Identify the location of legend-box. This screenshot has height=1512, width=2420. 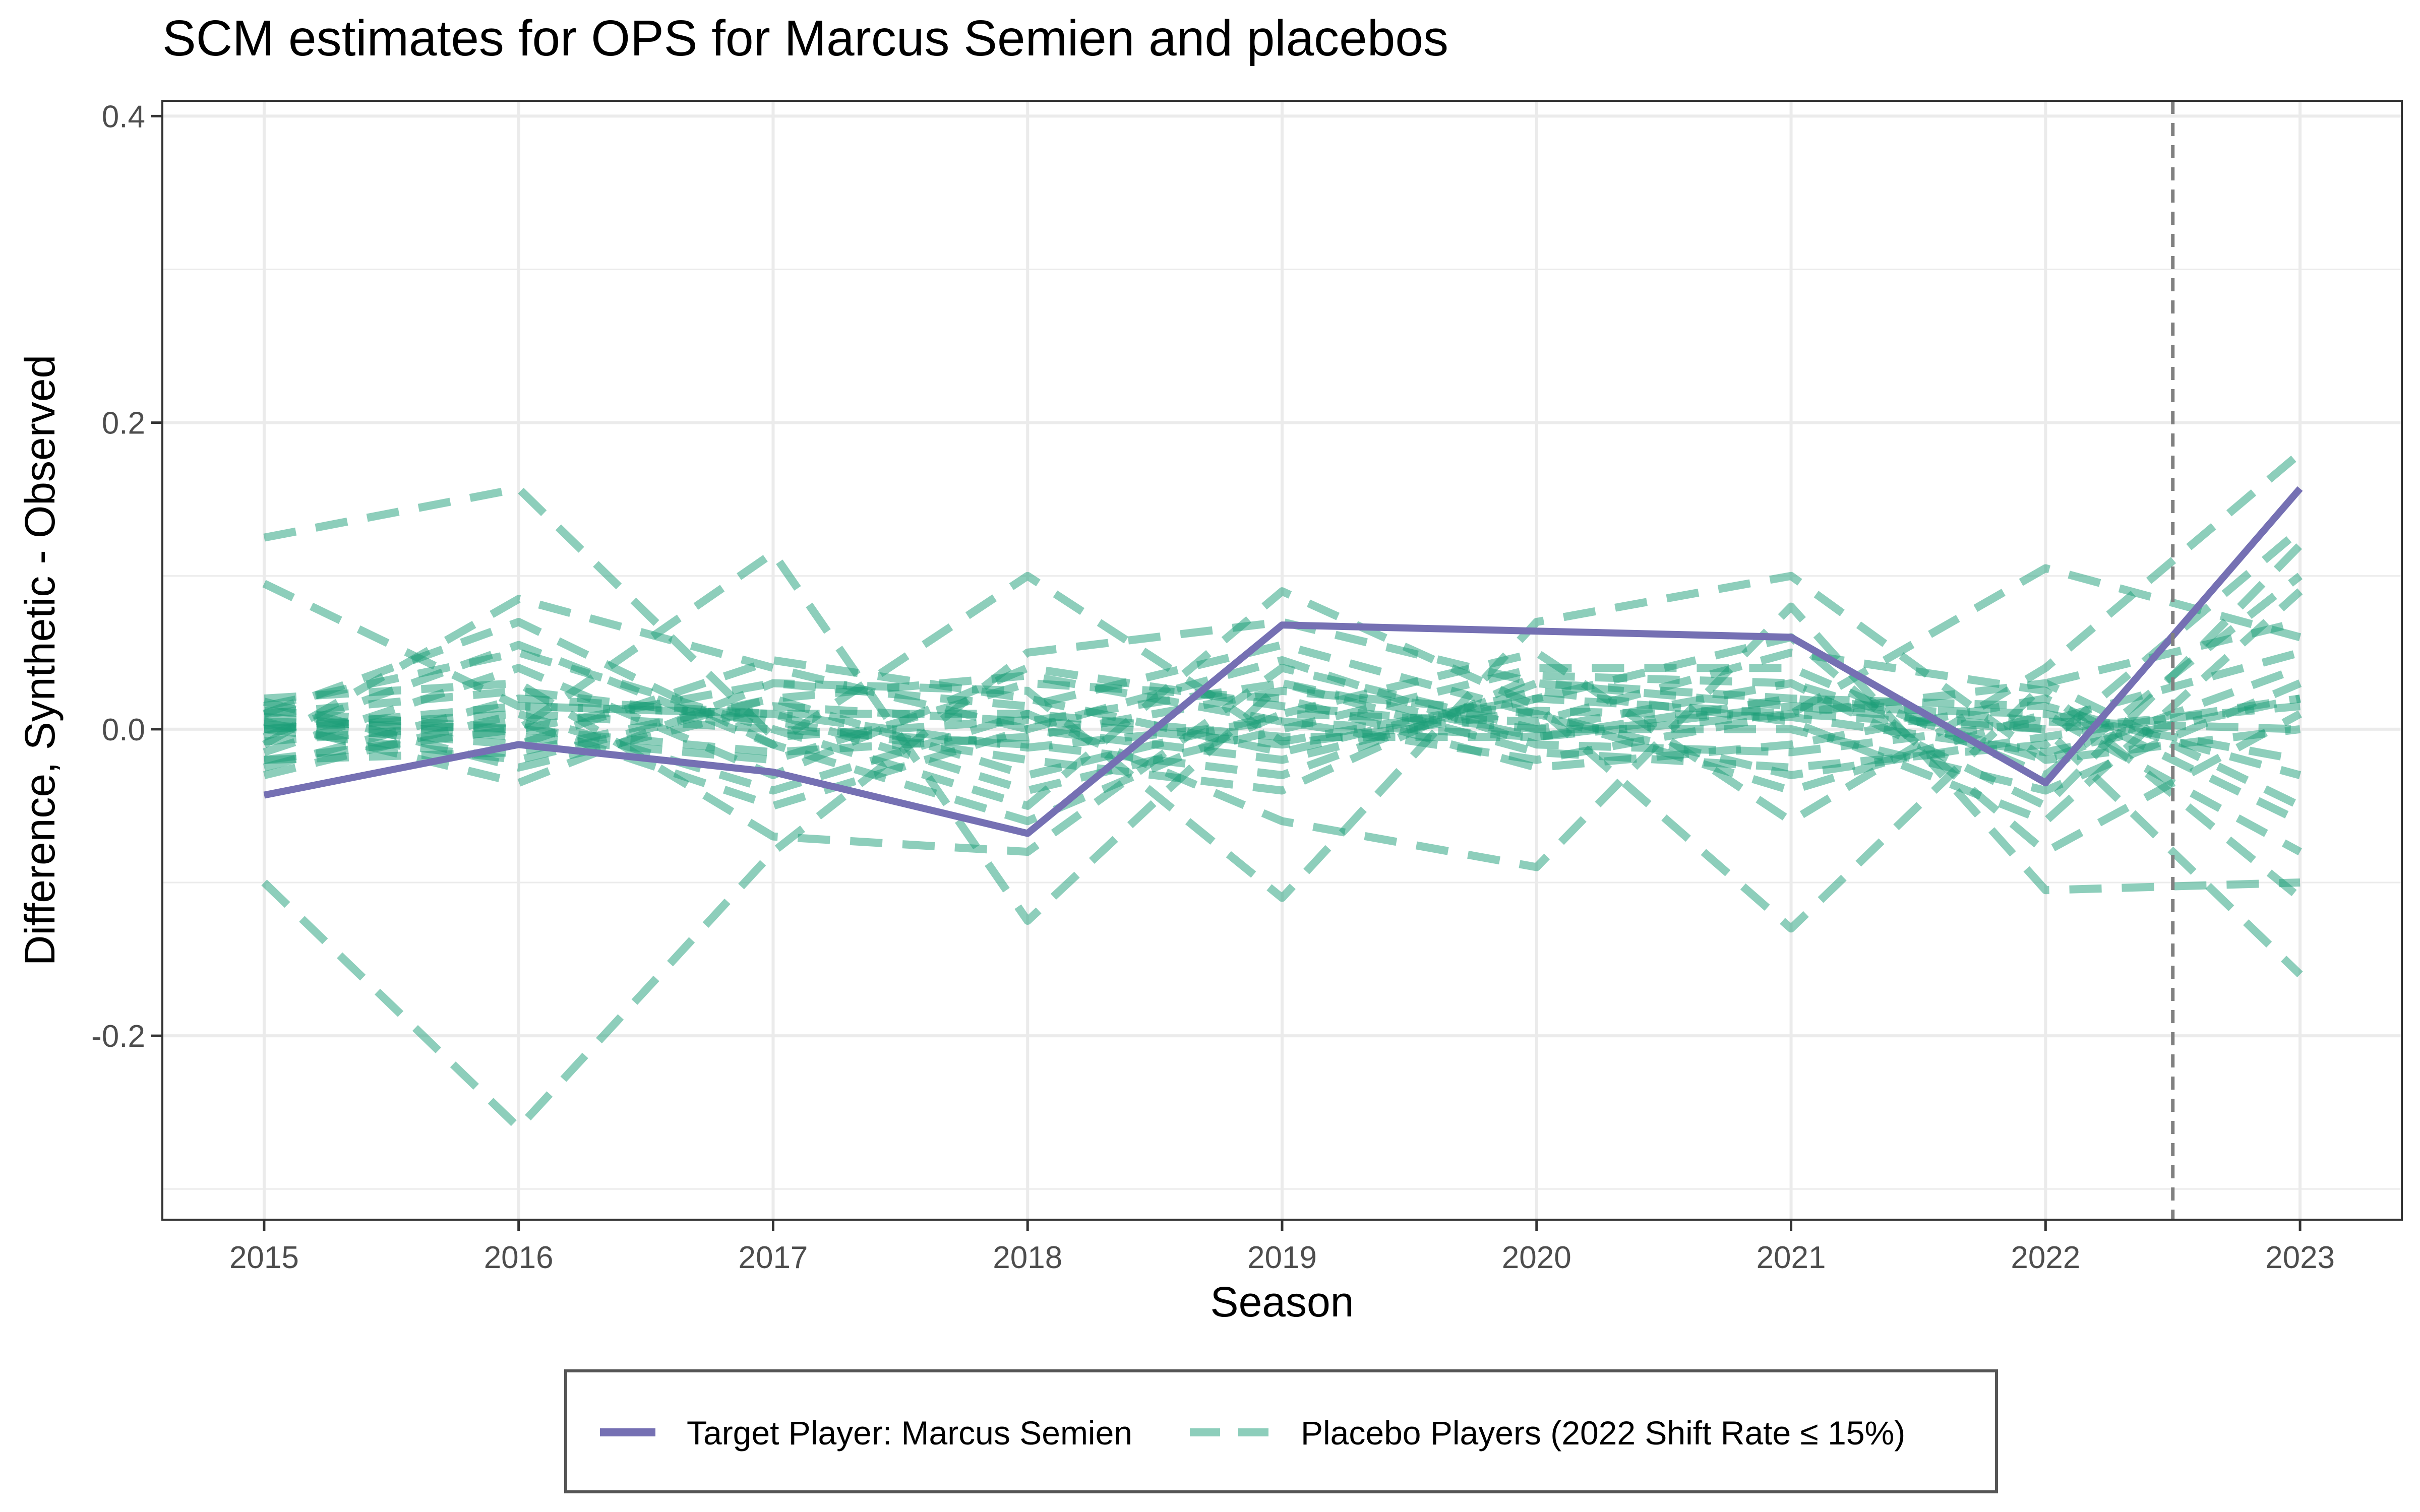
(1281, 1431).